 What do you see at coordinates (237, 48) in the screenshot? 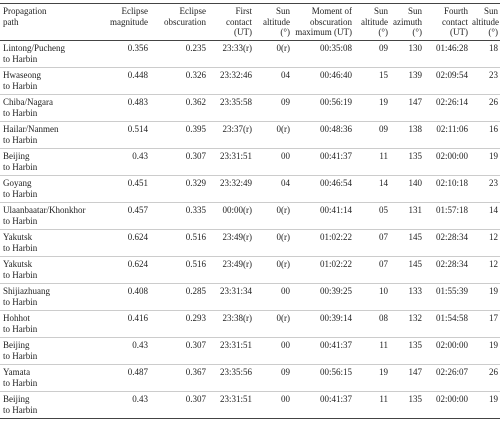
I see `value-cell: 23:33(r)` at bounding box center [237, 48].